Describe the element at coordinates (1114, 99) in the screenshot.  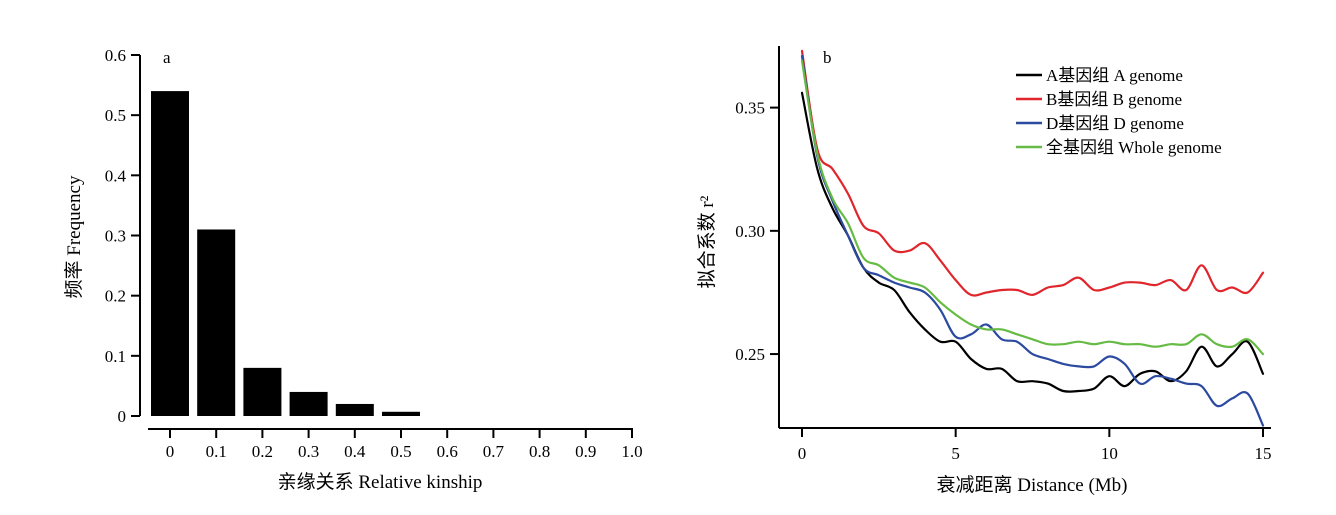
I see `legend-label-2: B基因组 B genome` at that location.